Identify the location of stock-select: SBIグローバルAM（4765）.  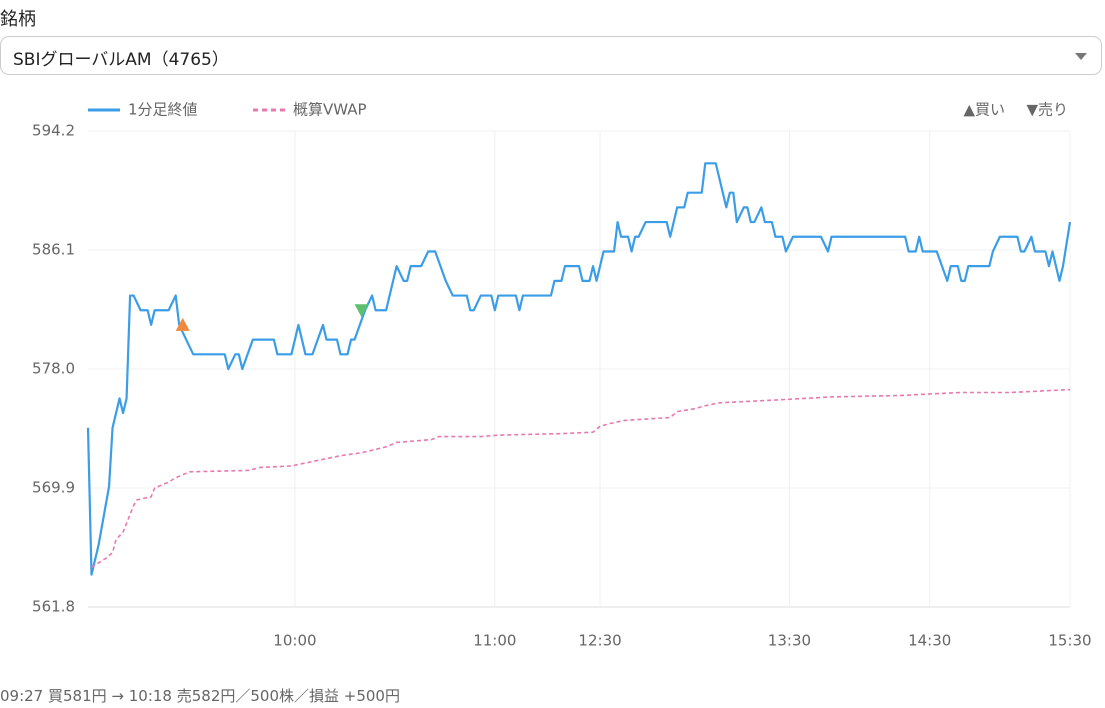
(551, 55).